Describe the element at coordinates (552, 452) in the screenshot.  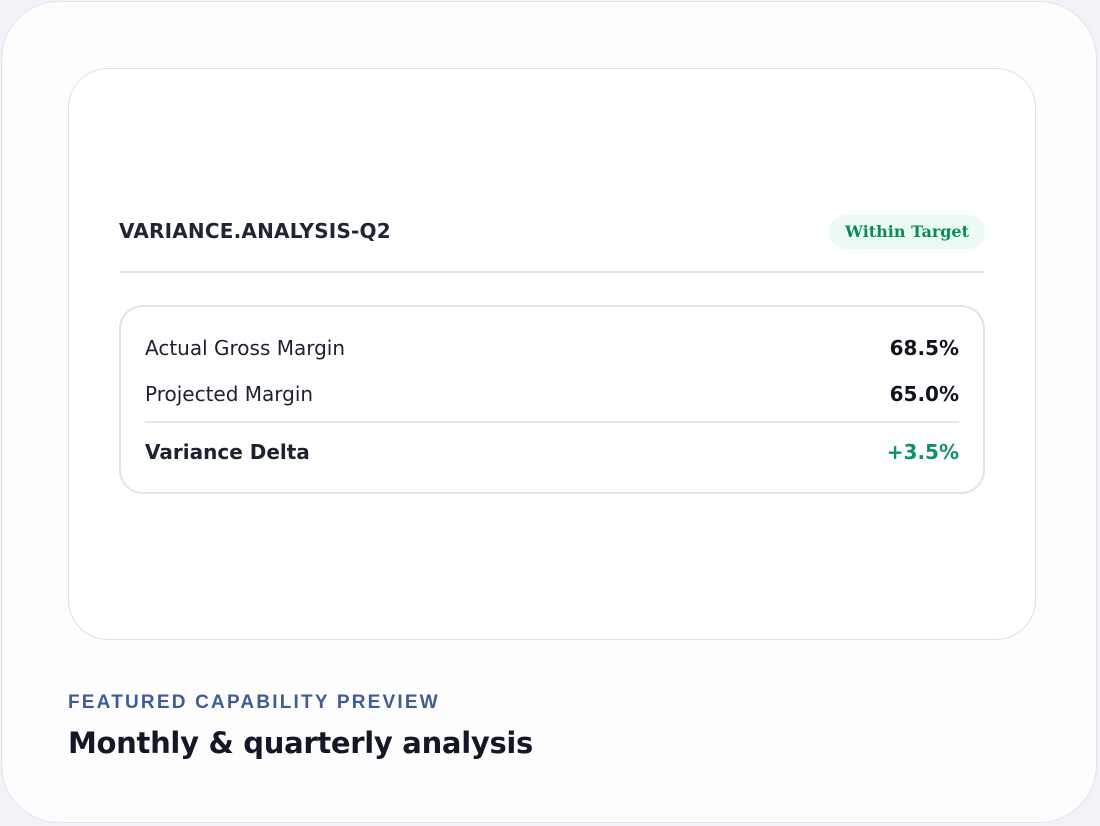
I see `metric-row-variance-delta: Variance Delta +3.5%` at that location.